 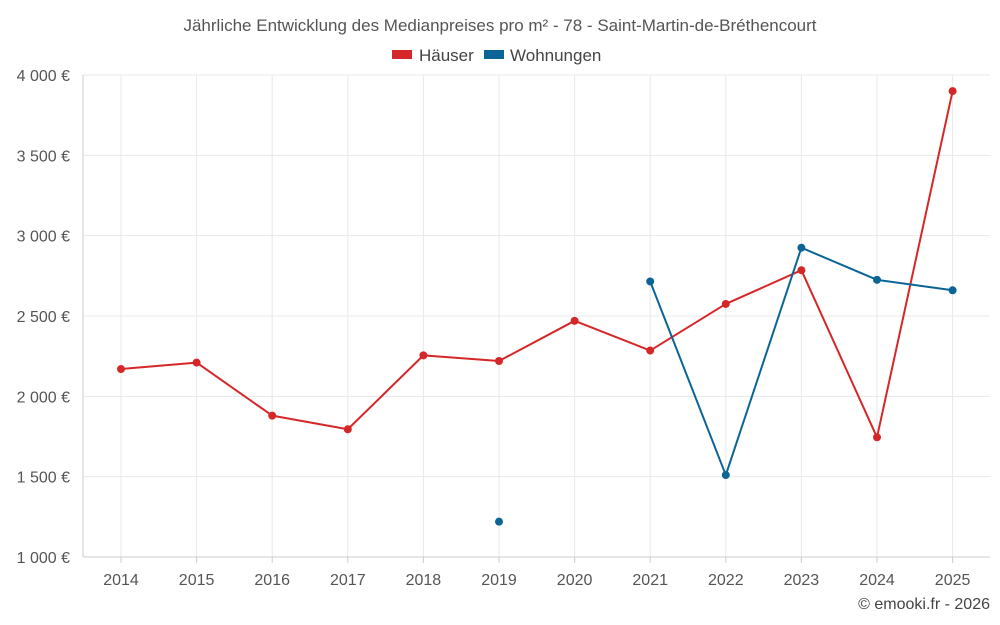 I want to click on x-tick-label: 2015, so click(x=197, y=580).